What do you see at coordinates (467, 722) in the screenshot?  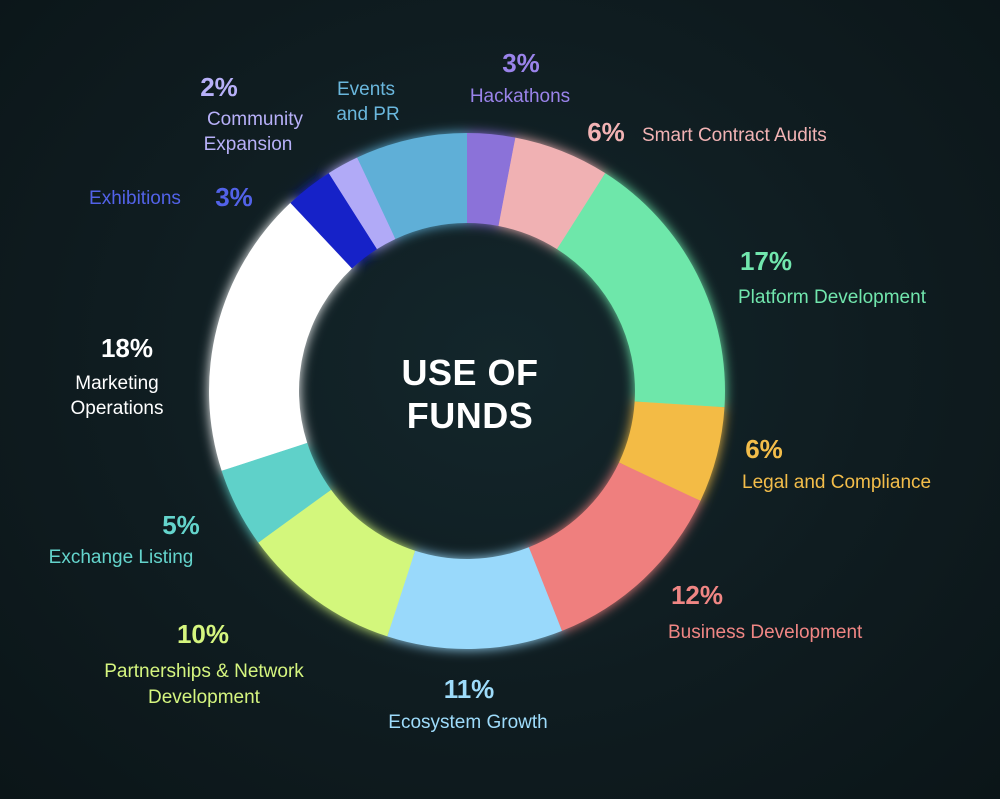 I see `category-label-ecosystem-growth: Ecosystem Growth` at bounding box center [467, 722].